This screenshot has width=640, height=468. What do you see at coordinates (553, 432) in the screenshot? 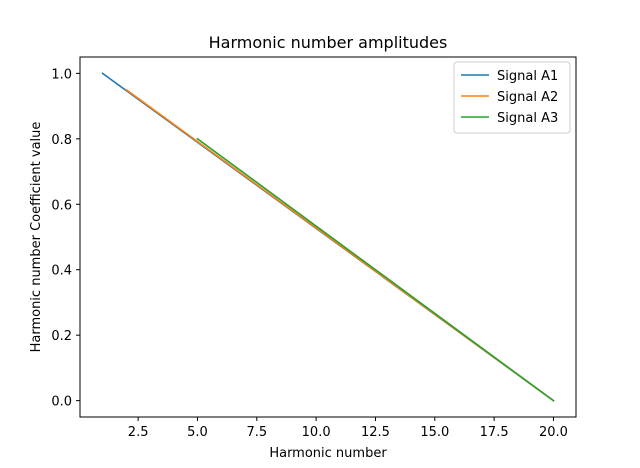
I see `x-tick-label: 20.0` at bounding box center [553, 432].